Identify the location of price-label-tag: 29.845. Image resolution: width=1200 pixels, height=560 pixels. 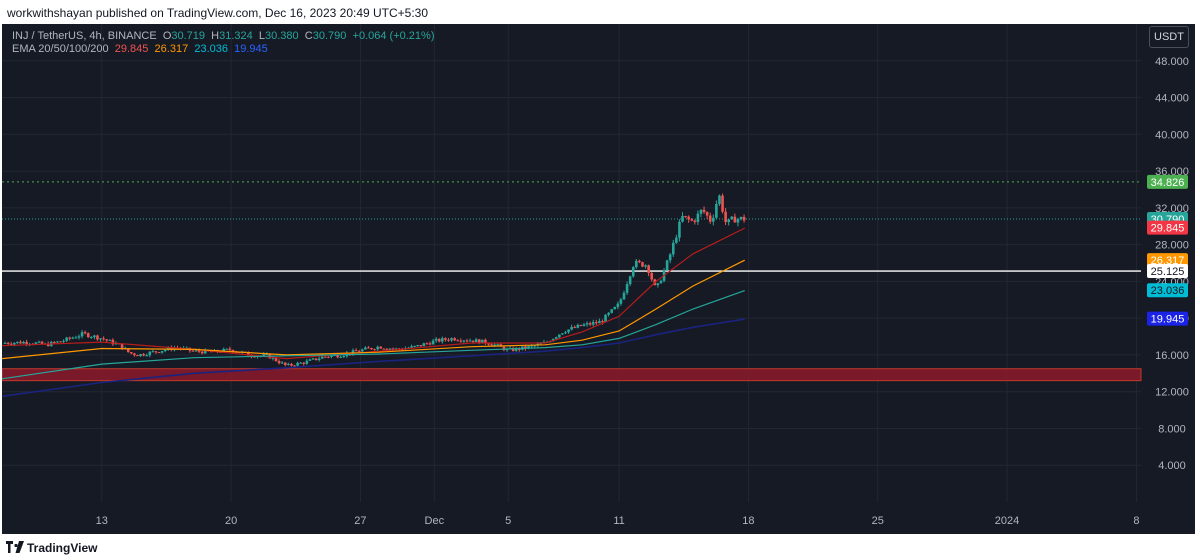
(1167, 227).